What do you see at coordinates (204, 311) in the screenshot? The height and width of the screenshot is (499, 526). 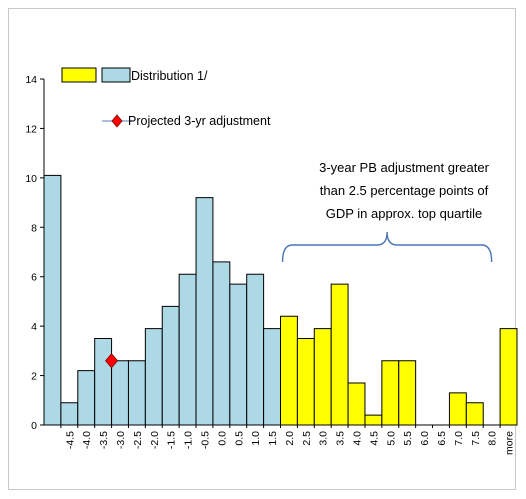 I see `bar--0.5` at bounding box center [204, 311].